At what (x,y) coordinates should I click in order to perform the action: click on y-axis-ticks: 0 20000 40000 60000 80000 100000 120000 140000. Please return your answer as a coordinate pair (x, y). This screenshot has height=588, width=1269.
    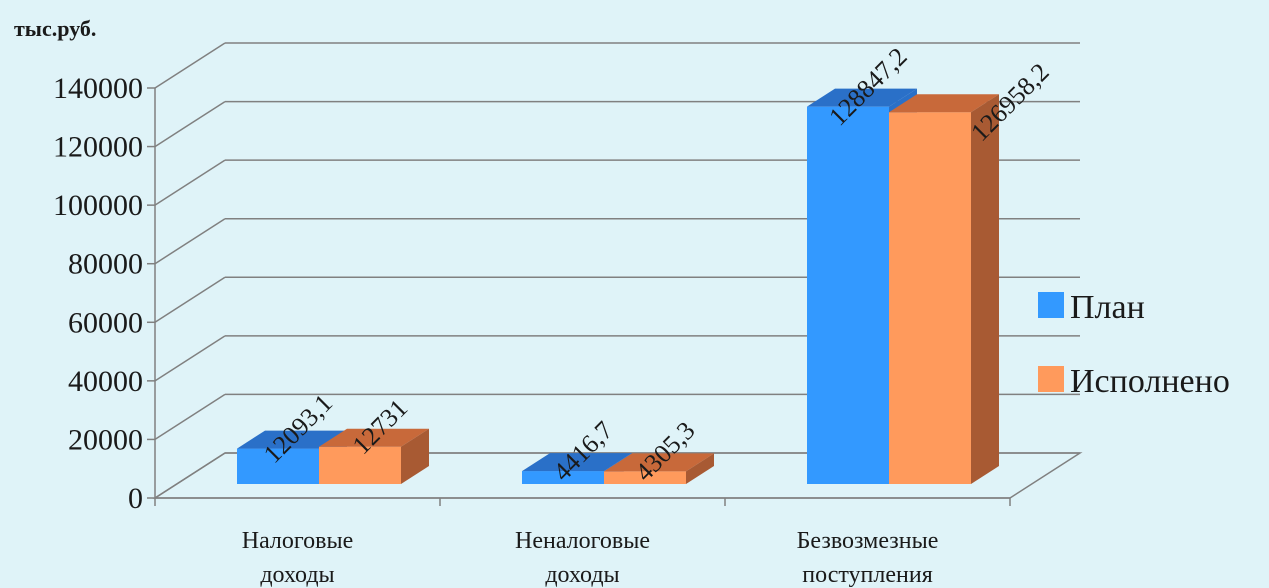
    Looking at the image, I should click on (104, 293).